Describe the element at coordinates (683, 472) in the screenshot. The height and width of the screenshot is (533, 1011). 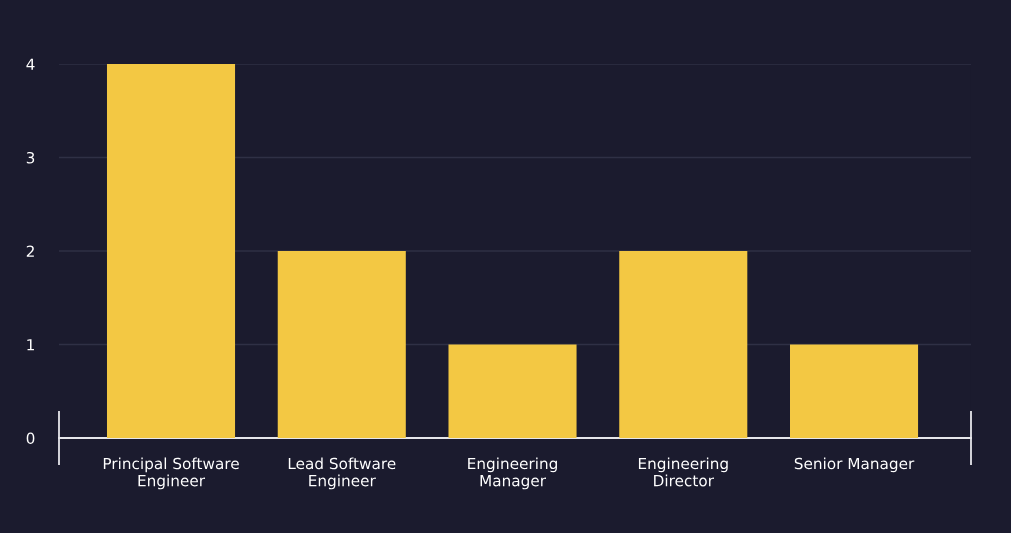
I see `x-tick-label: Engineering Director` at that location.